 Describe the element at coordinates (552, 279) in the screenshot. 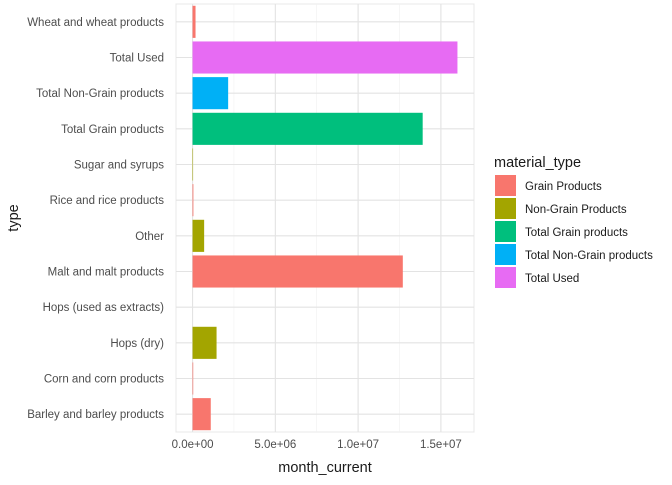

I see `legend-label: Total Used` at that location.